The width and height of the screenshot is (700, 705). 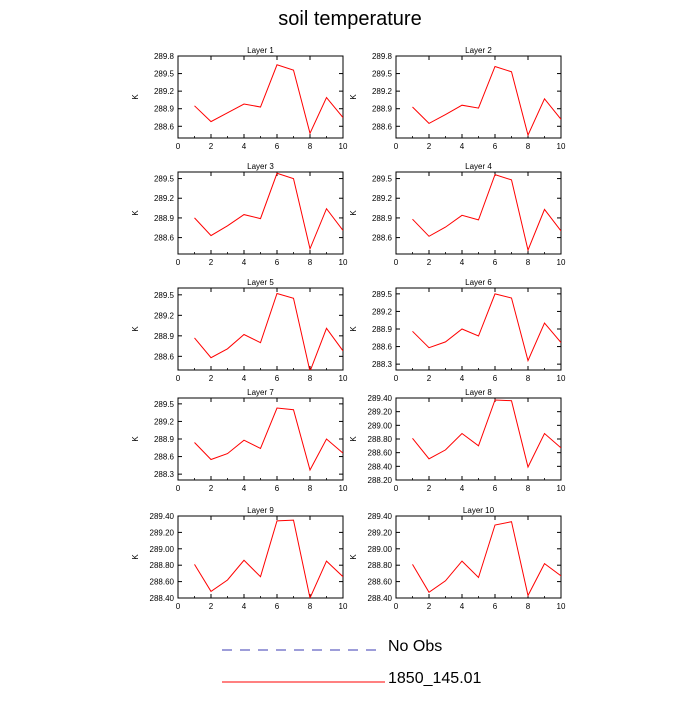 I want to click on chart-panel-3: Layer 3 K 0 2 4 6 8 10 288.6 288.9 289.2 289.5, so click(x=239, y=214).